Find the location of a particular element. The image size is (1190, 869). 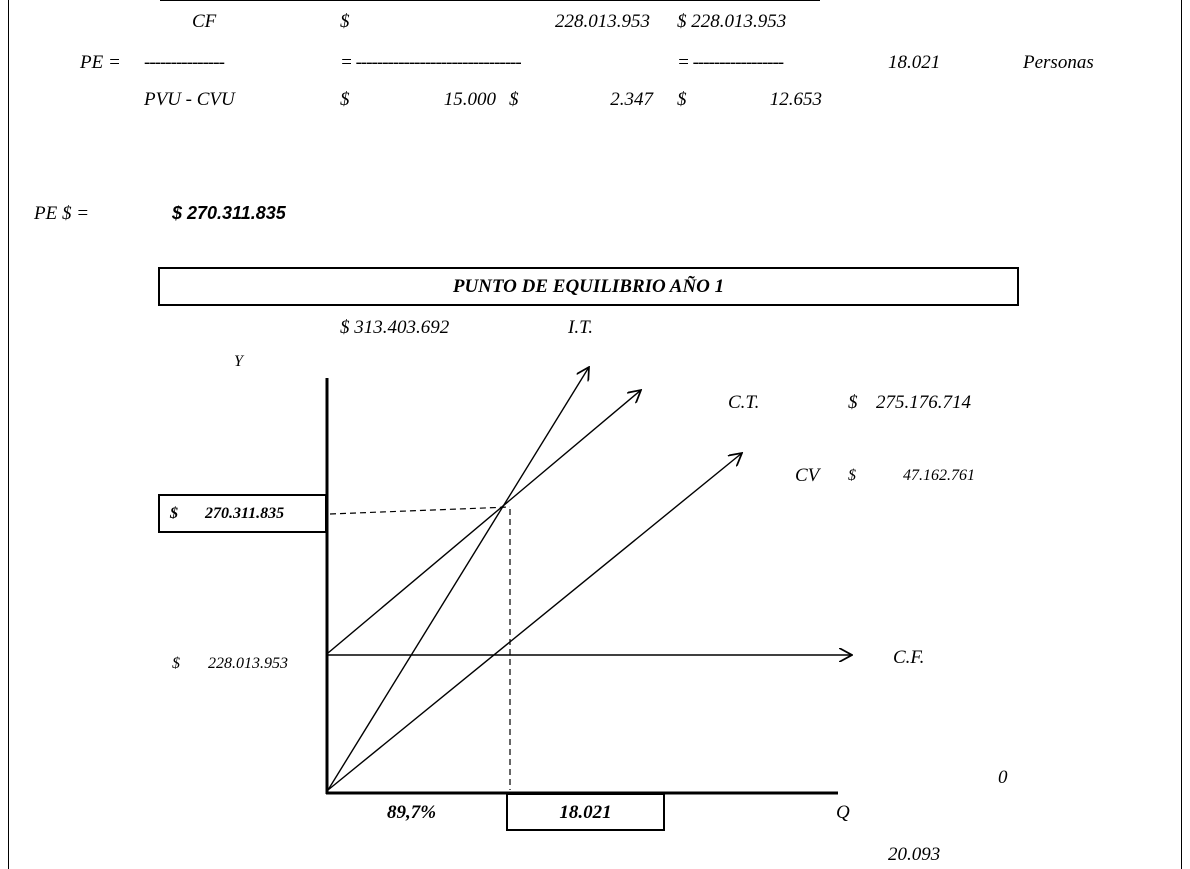

y-axis-label: Y is located at coordinates (238, 361).